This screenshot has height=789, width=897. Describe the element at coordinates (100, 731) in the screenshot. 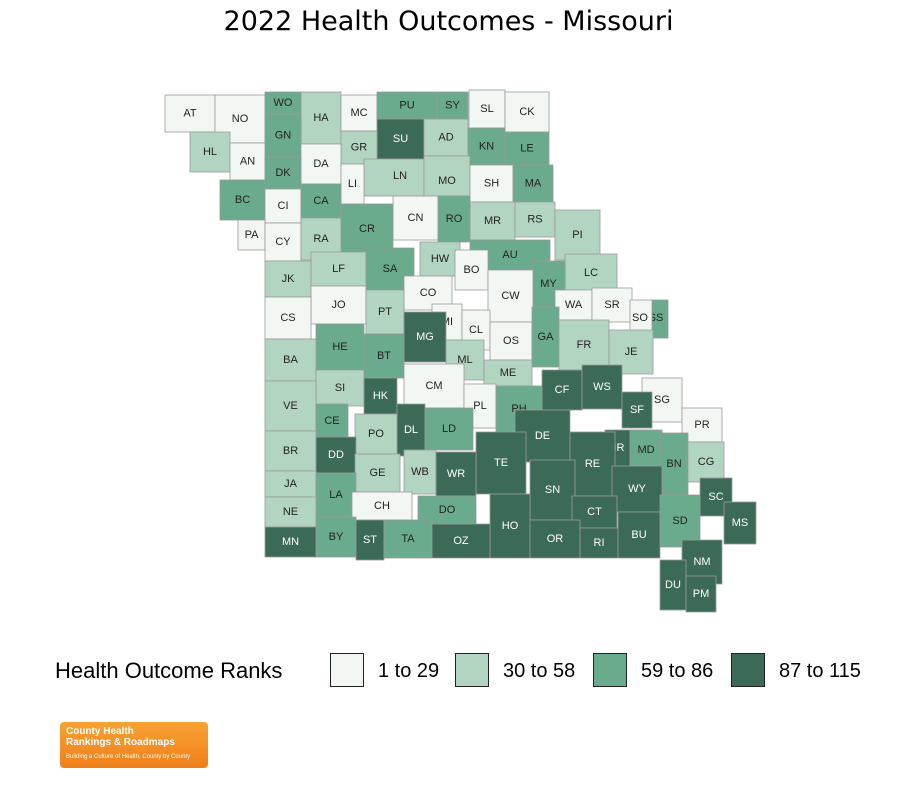

I see `logo-line-1: County Health` at that location.